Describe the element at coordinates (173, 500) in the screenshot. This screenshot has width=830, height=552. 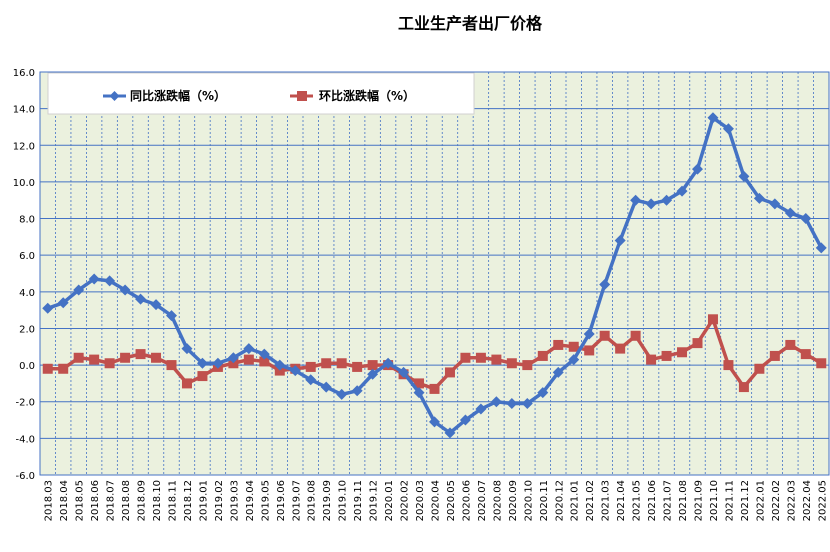
I see `x-tick-label: 2018.11` at that location.